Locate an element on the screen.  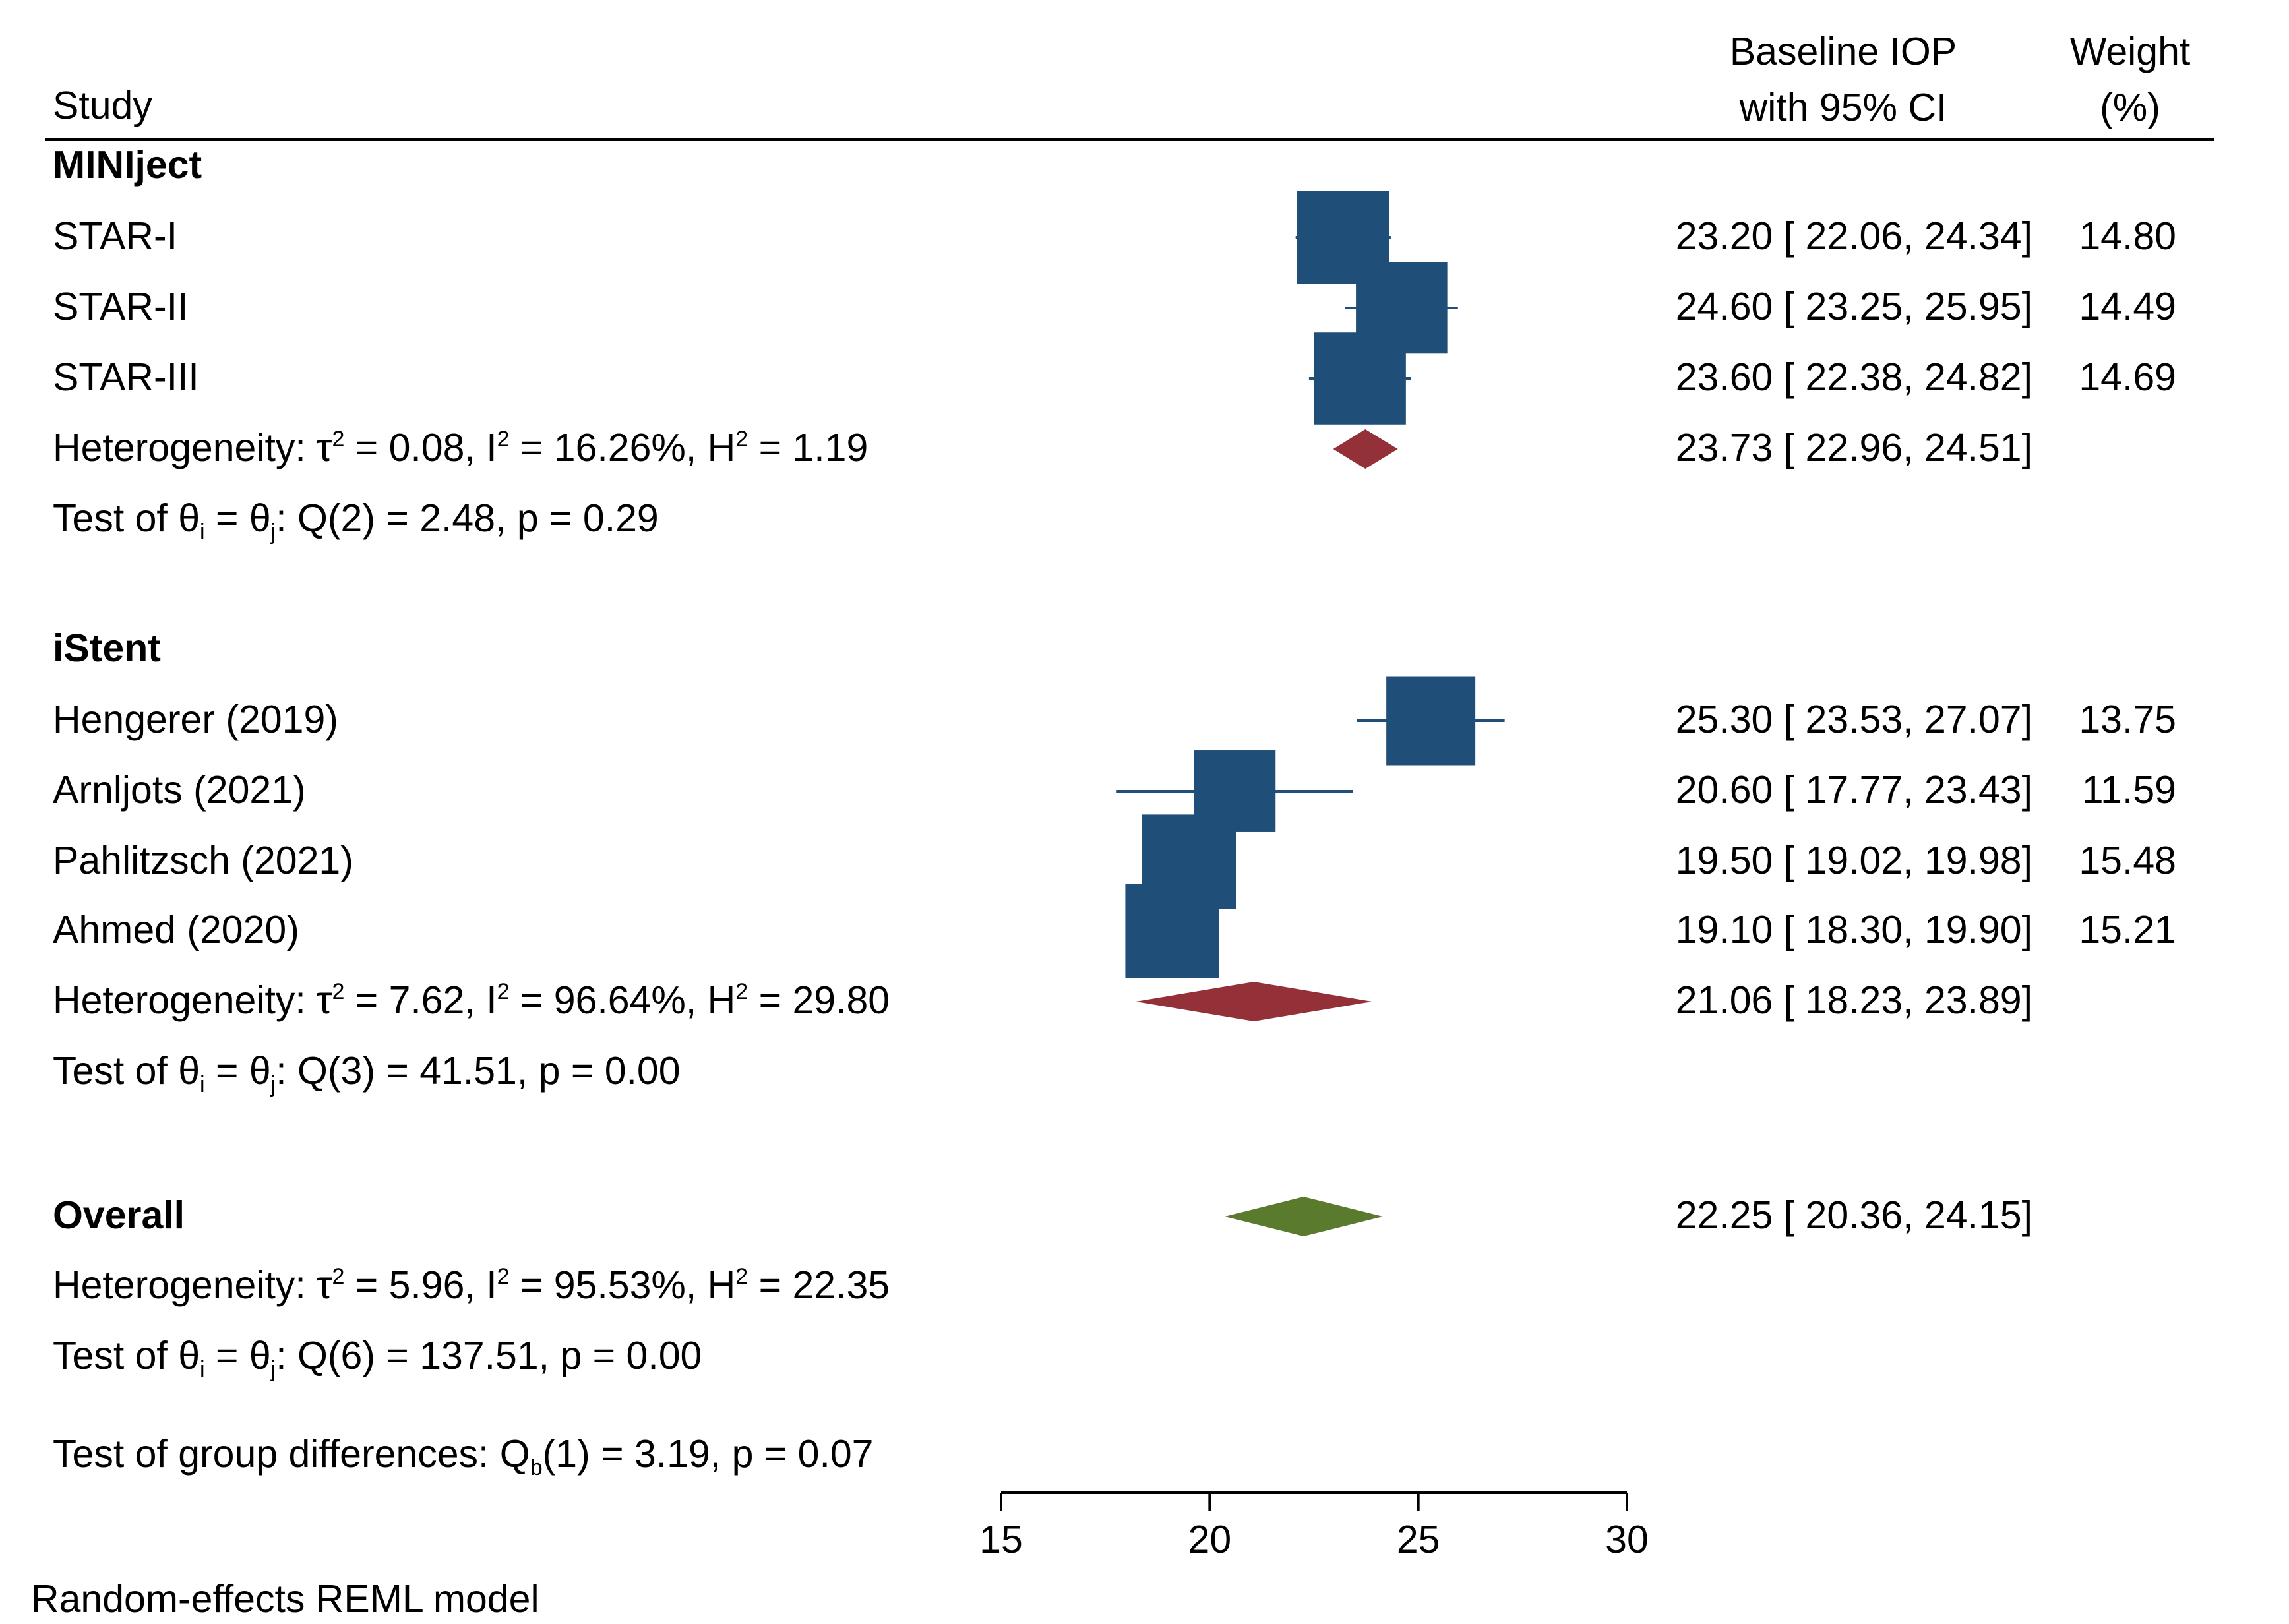
weight-column-header-line2: (%) is located at coordinates (2130, 107).